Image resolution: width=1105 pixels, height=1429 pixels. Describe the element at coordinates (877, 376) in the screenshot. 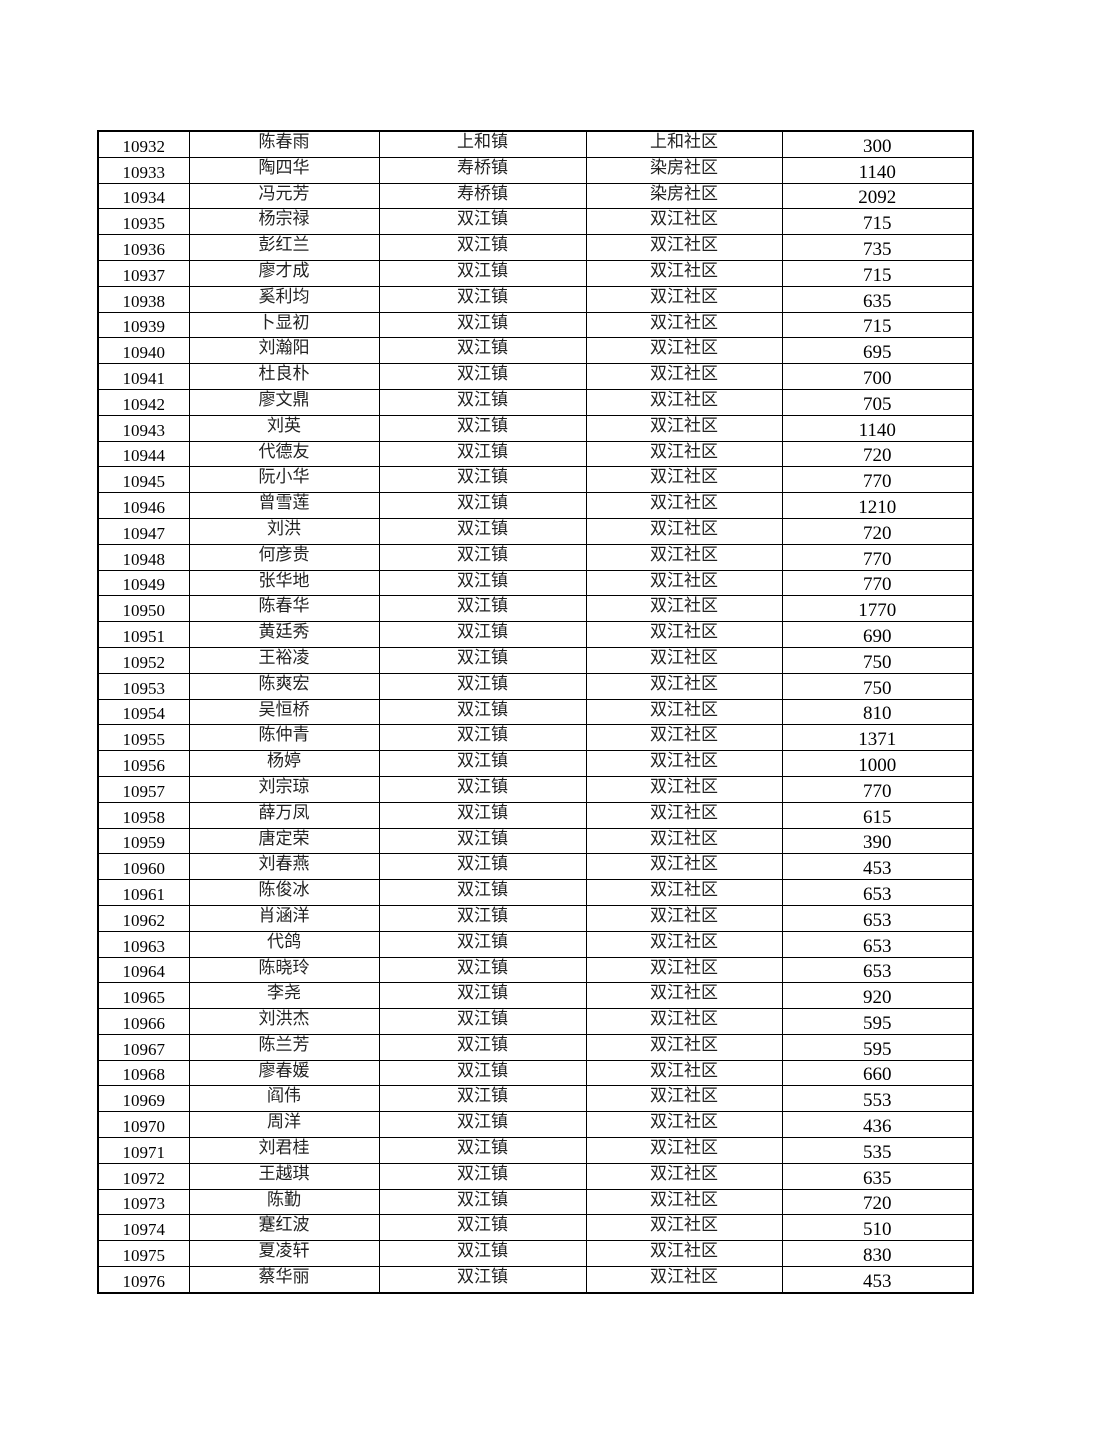

I see `table-cell: 700` at that location.